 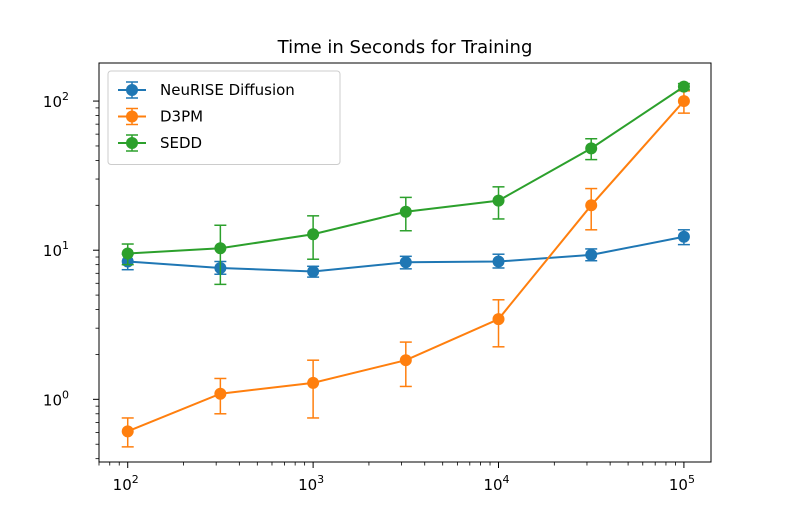 I want to click on legend-item: D3PM, so click(x=160, y=117).